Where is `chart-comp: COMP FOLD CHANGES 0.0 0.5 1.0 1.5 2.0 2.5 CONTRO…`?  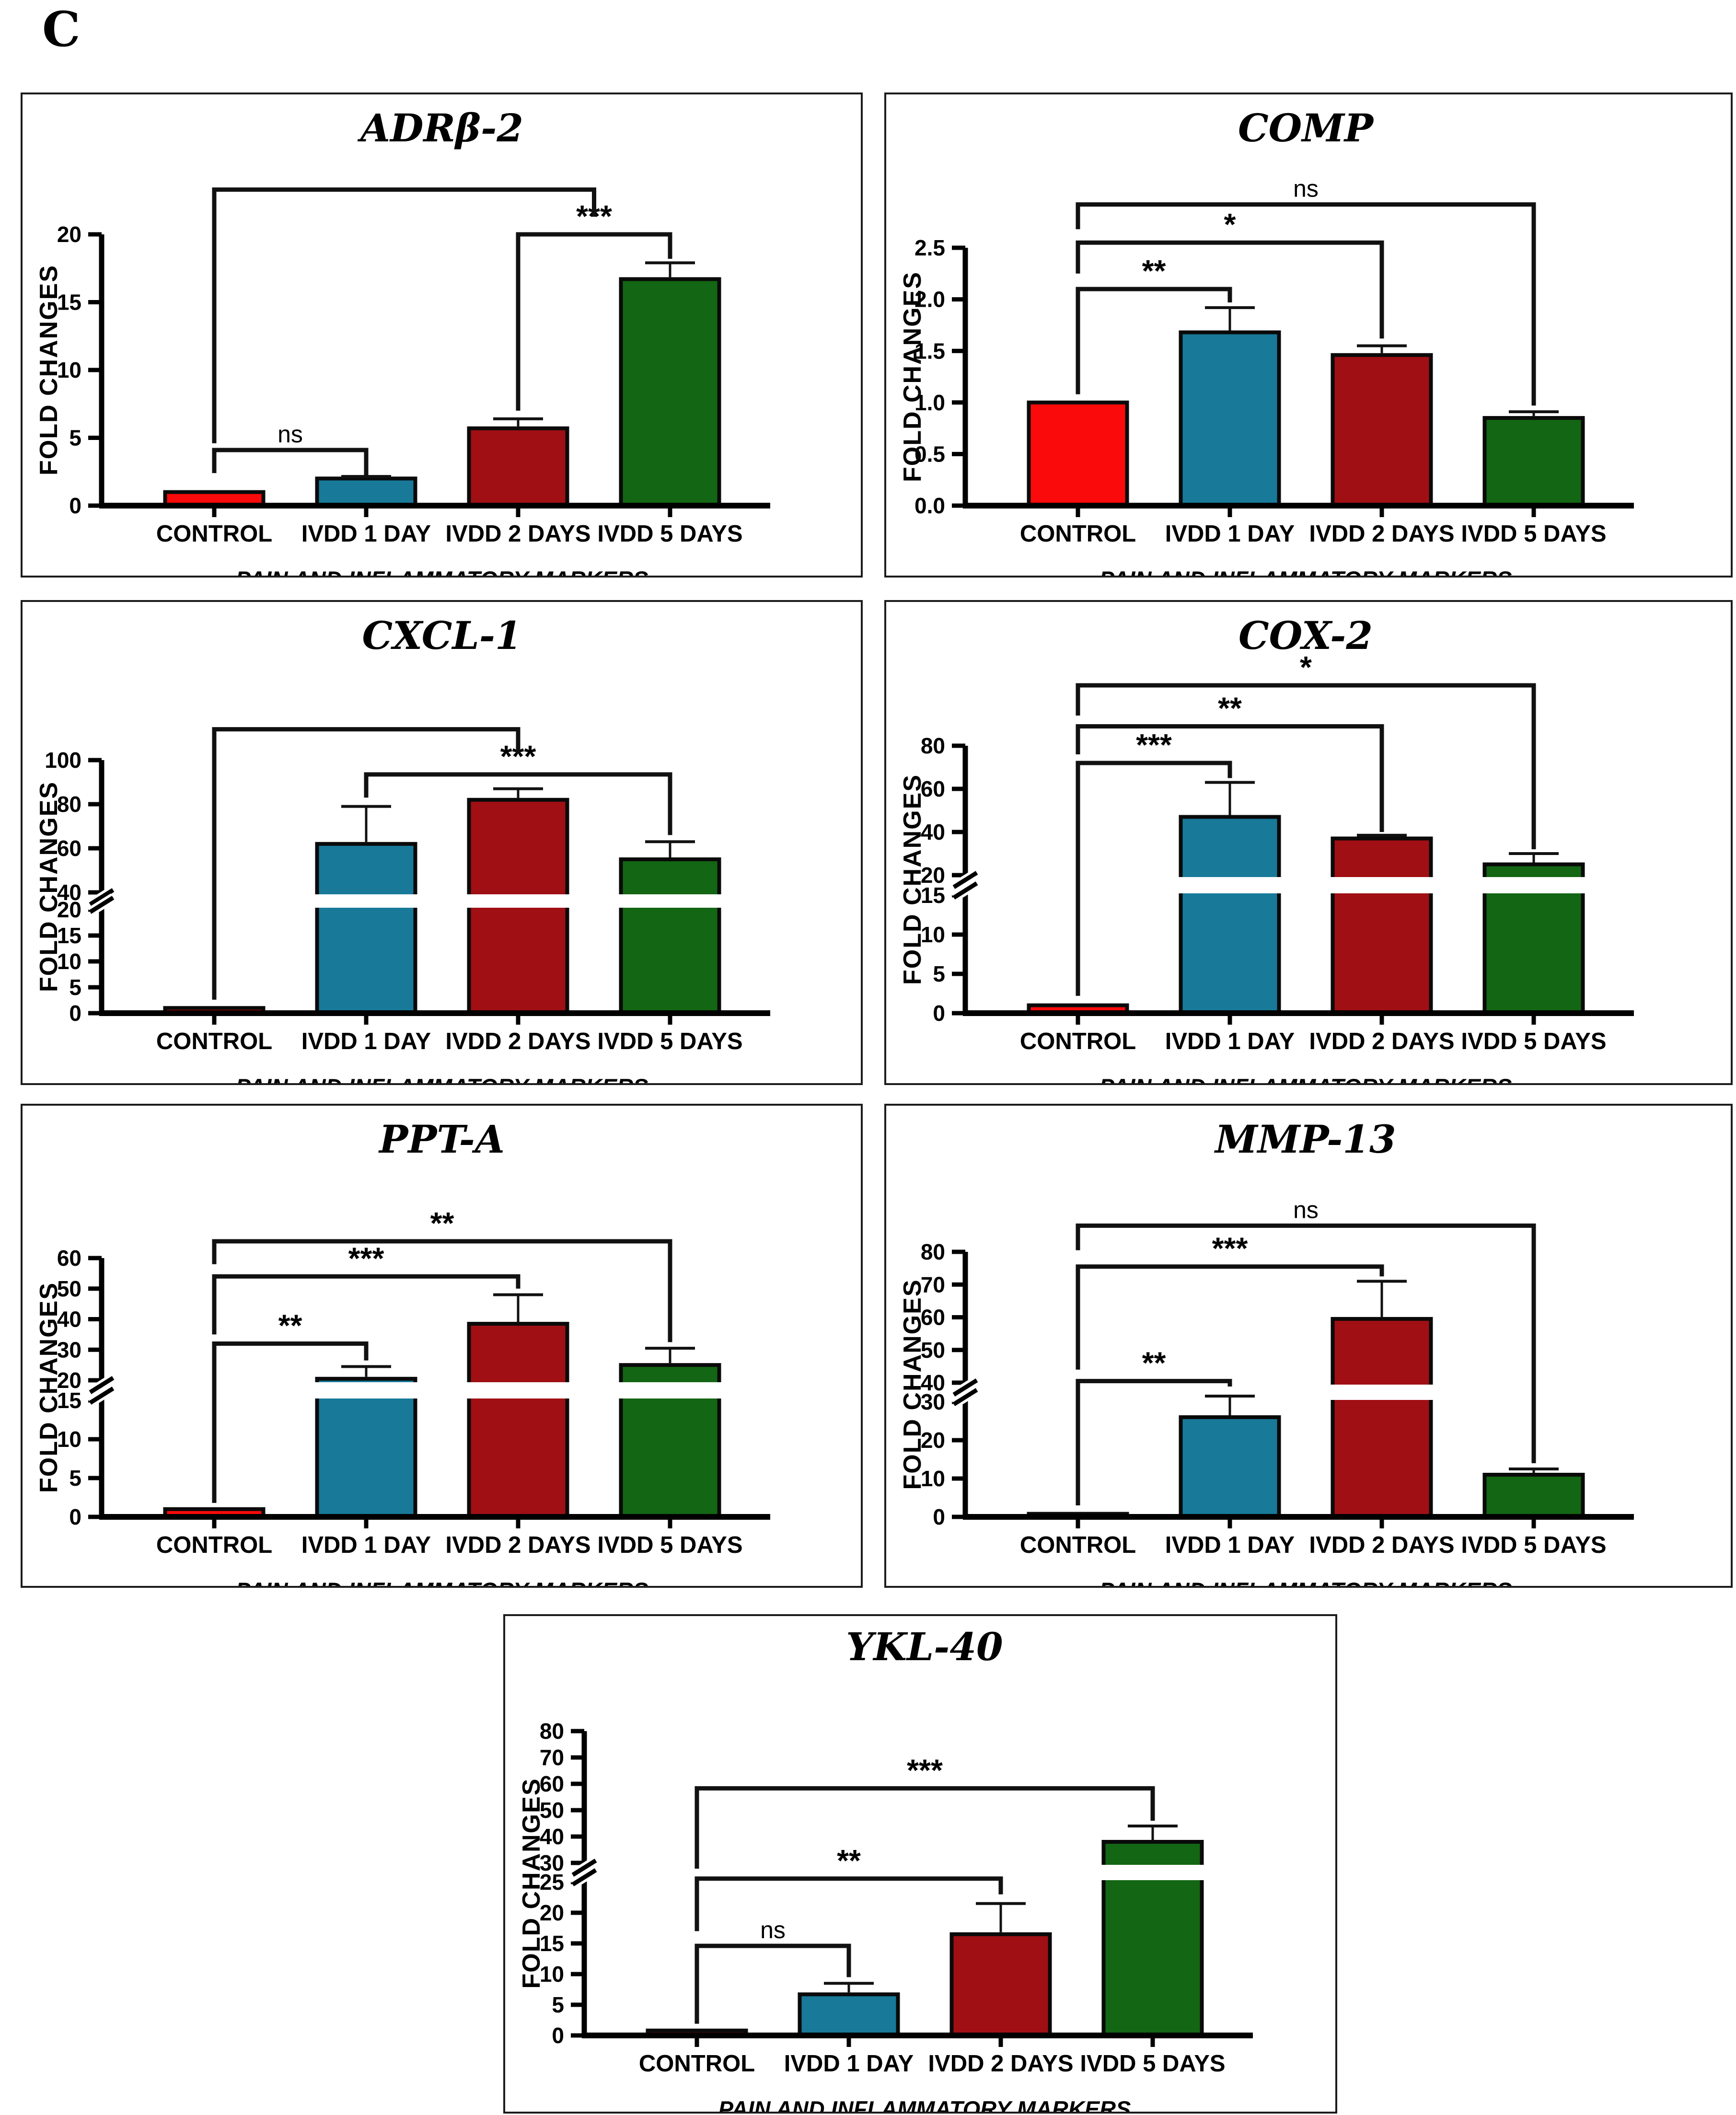 chart-comp: COMP FOLD CHANGES 0.0 0.5 1.0 1.5 2.0 2.5 CONTRO… is located at coordinates (1267, 340).